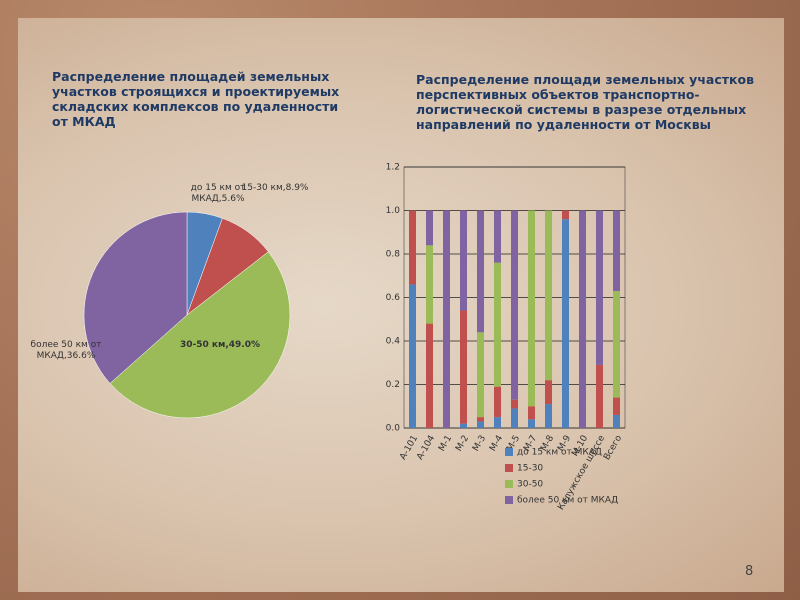 The height and width of the screenshot is (600, 800). What do you see at coordinates (530, 485) in the screenshot?
I see `legend-label: 30-50` at bounding box center [530, 485].